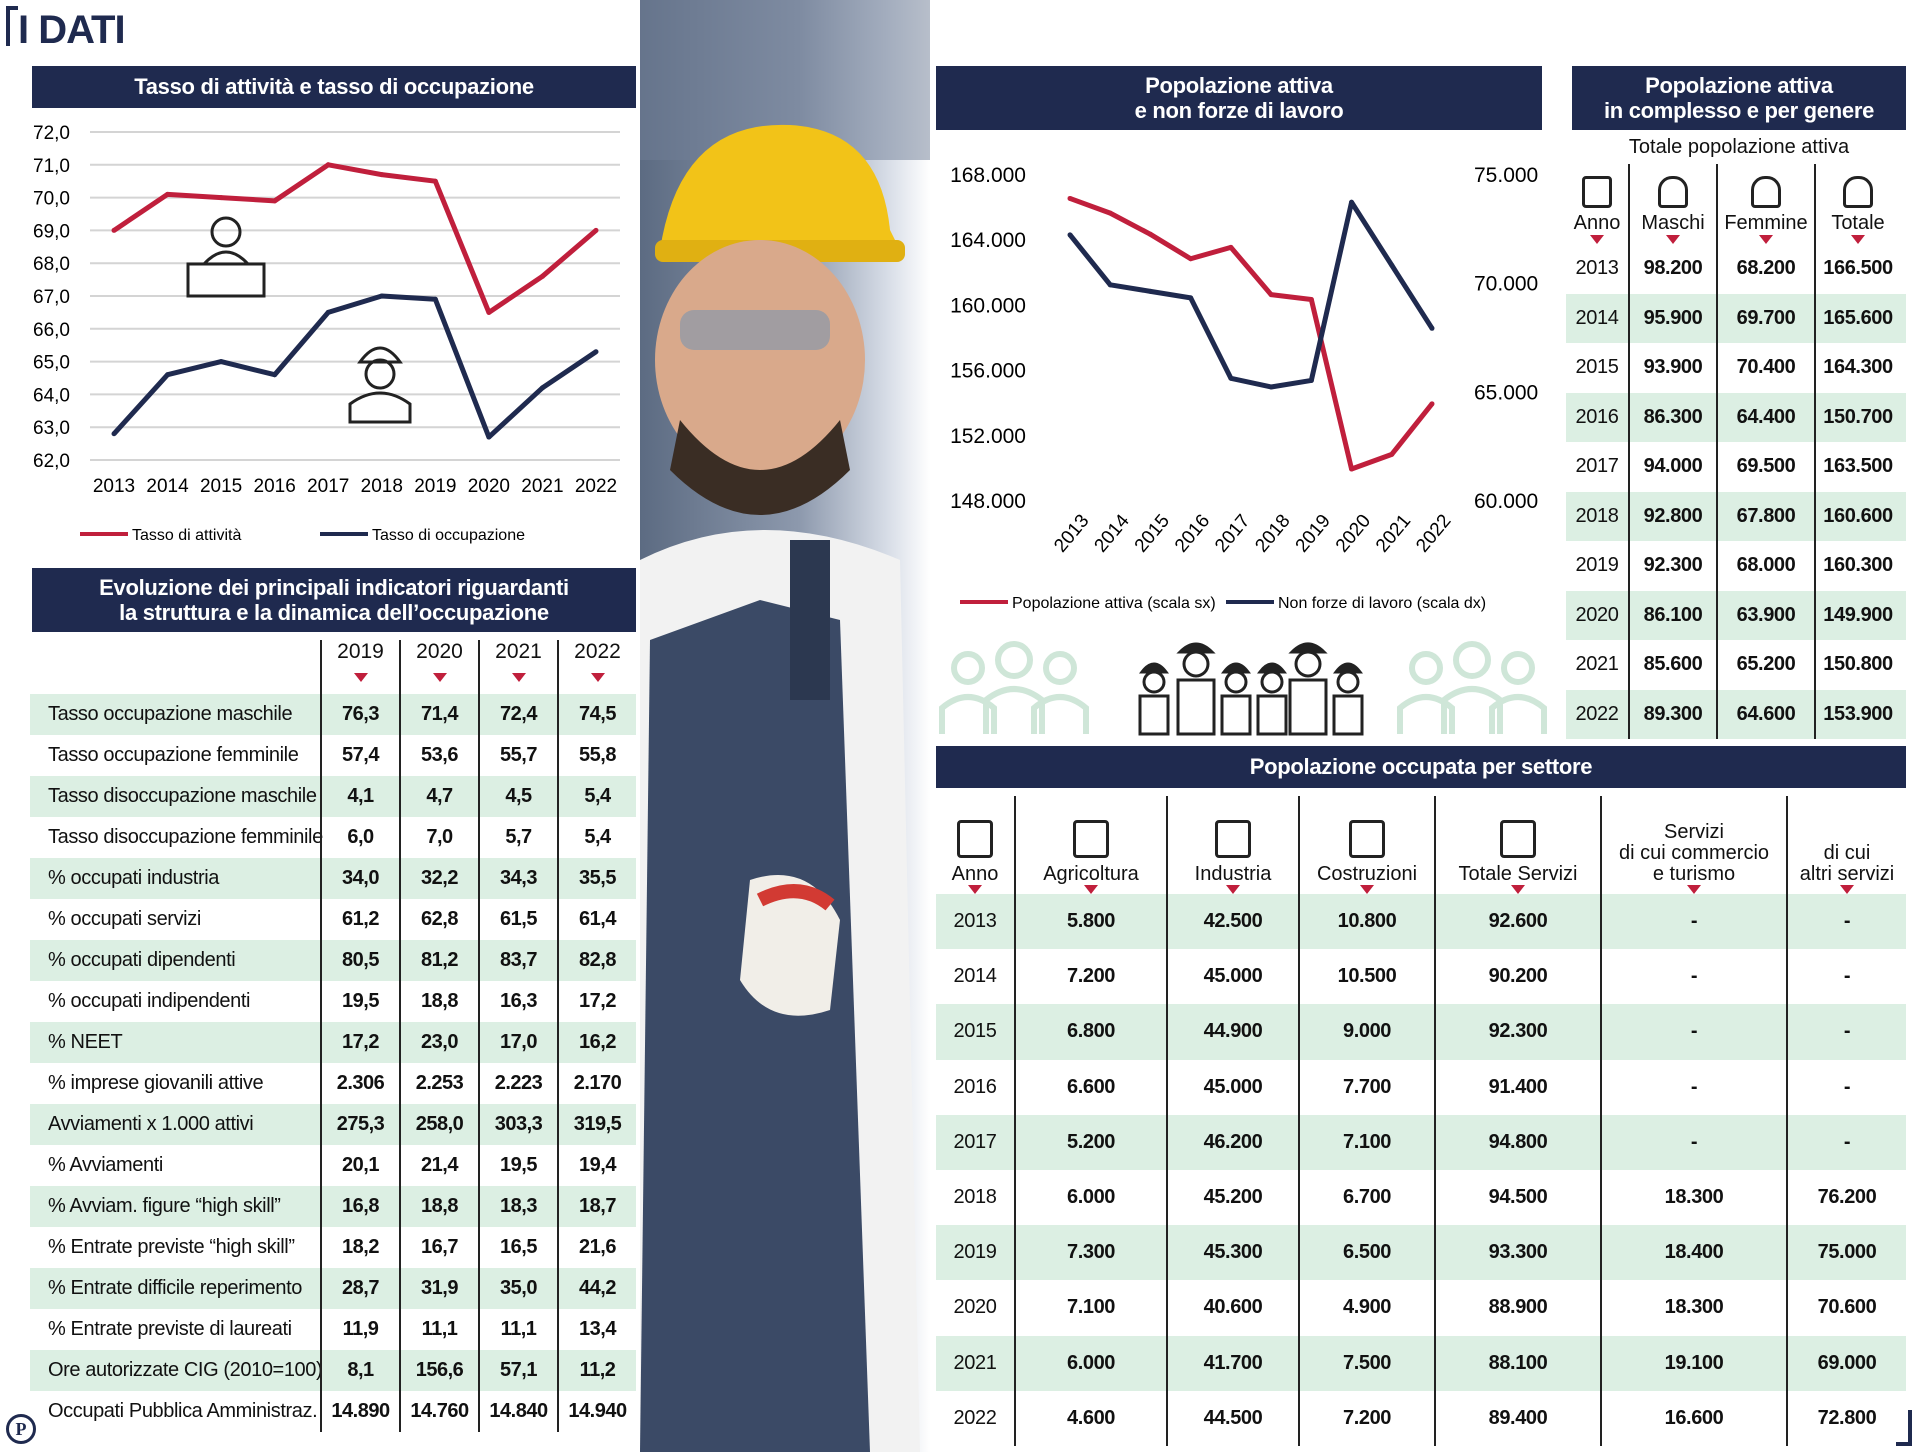  What do you see at coordinates (1091, 874) in the screenshot?
I see `sector-header-label: Agricoltura` at bounding box center [1091, 874].